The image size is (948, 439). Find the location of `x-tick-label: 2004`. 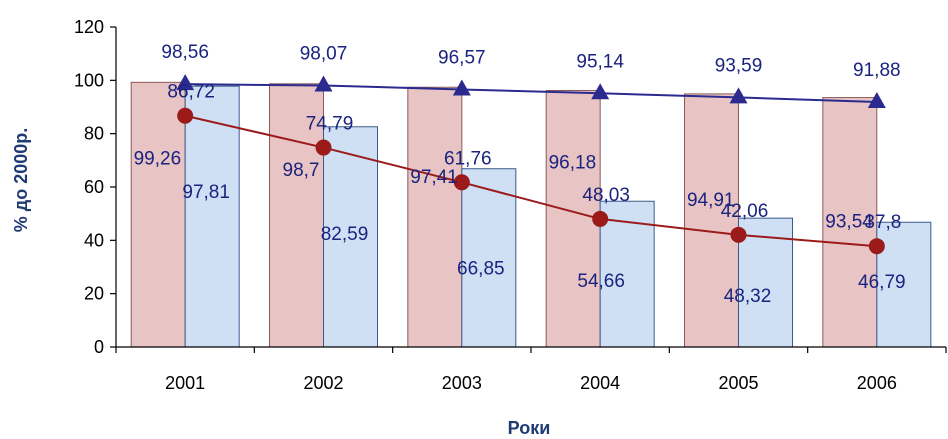

x-tick-label: 2004 is located at coordinates (600, 383).